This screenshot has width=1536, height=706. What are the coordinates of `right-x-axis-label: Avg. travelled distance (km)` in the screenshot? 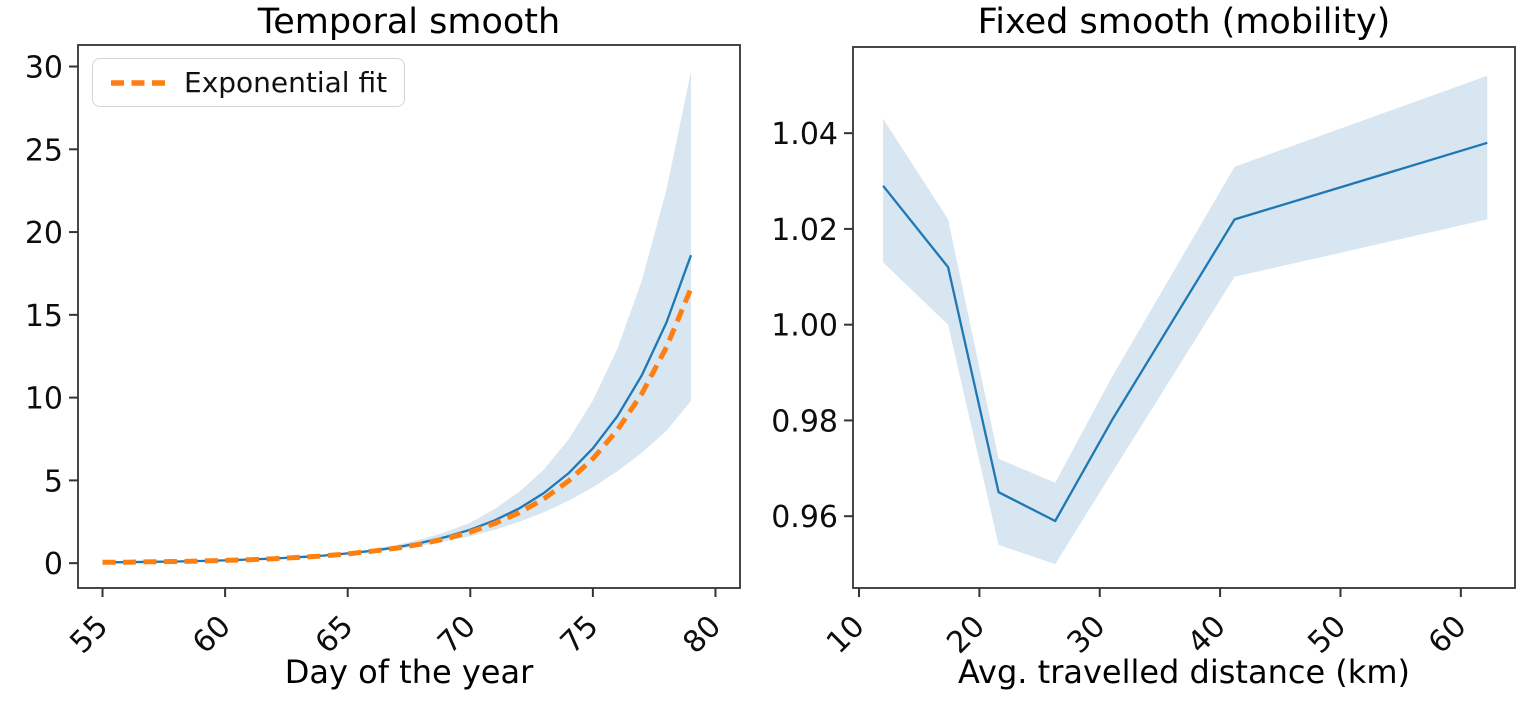 It's located at (1184, 672).